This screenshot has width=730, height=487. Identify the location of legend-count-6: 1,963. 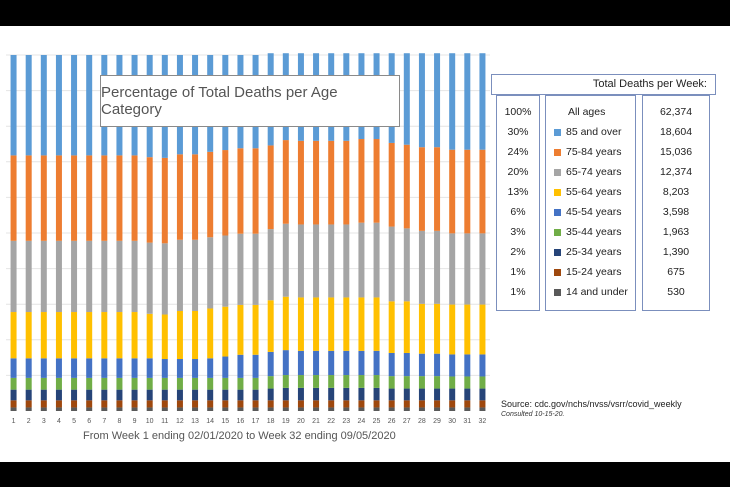
(676, 232).